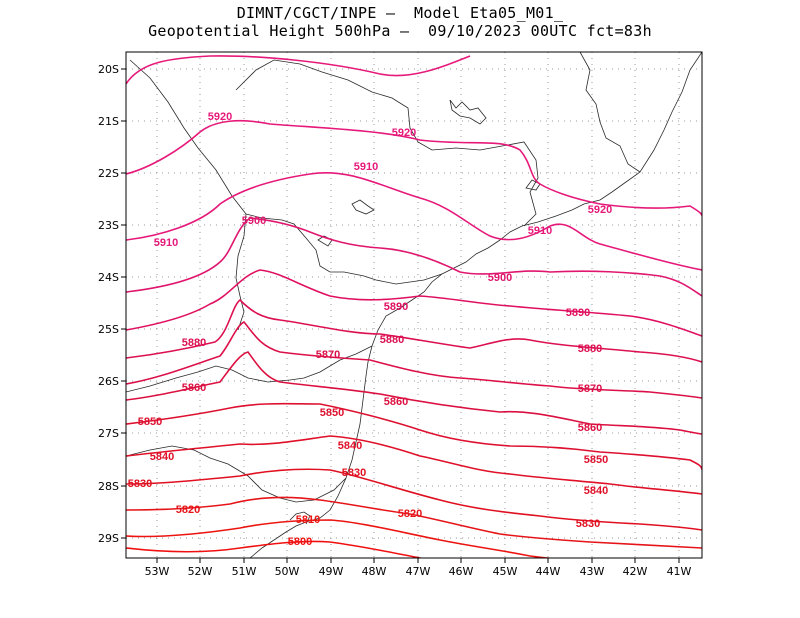 The image size is (800, 618). What do you see at coordinates (108, 486) in the screenshot?
I see `lat-label: 28S` at bounding box center [108, 486].